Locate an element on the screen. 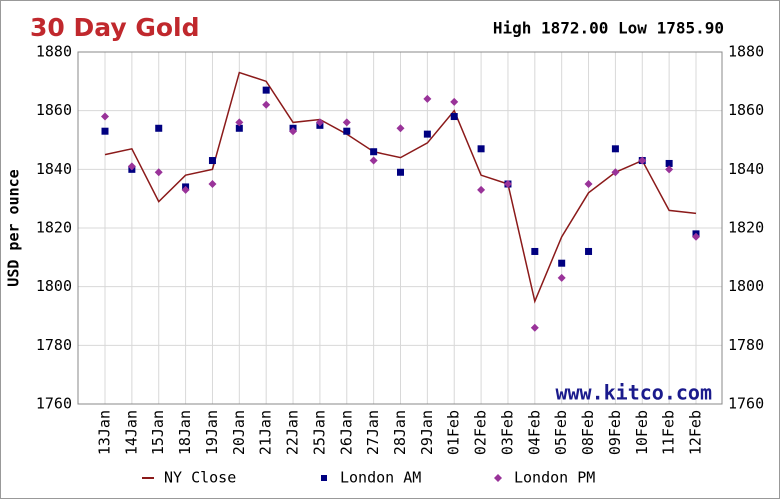 This screenshot has width=780, height=499. x-tick-label: 08Feb is located at coordinates (588, 432).